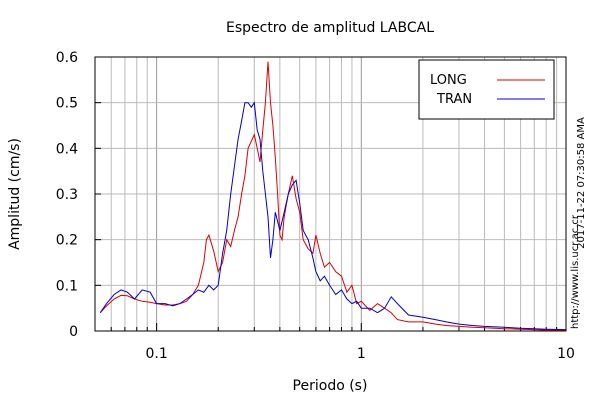 This screenshot has height=400, width=600. Describe the element at coordinates (67, 241) in the screenshot. I see `y-tick-label: 0.2` at that location.